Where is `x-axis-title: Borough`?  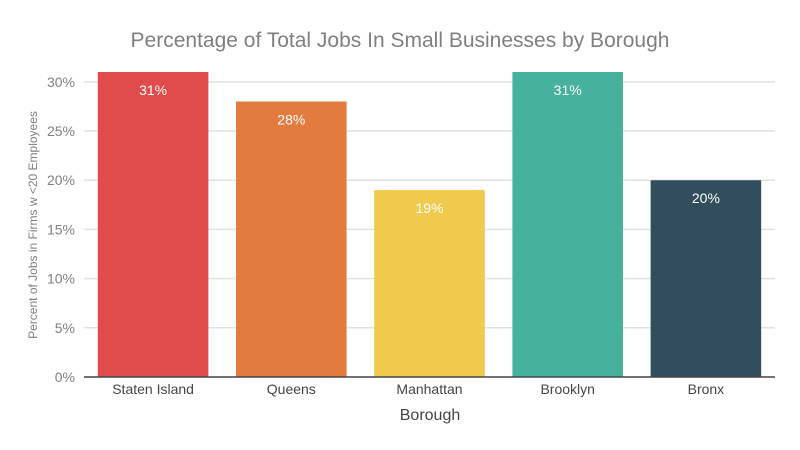 x-axis-title: Borough is located at coordinates (430, 415).